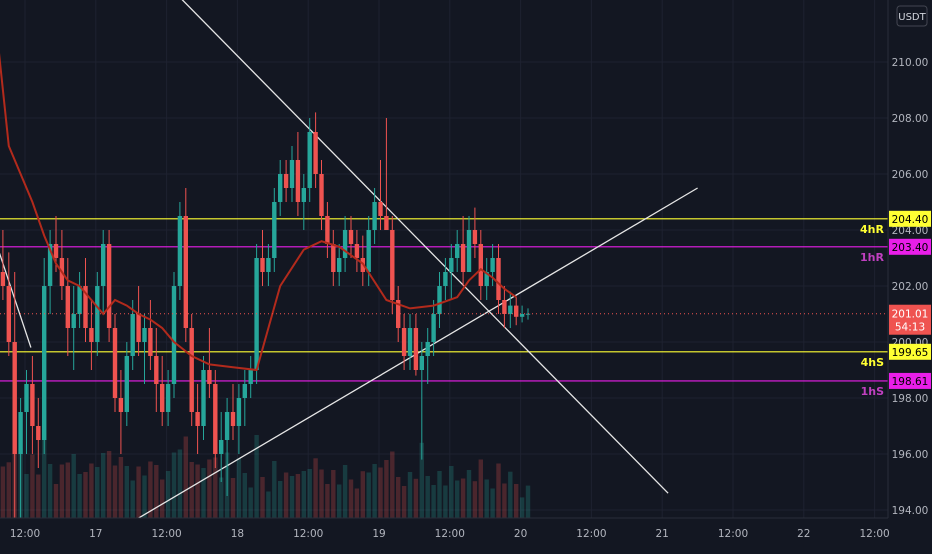  I want to click on level-tag-box-1hS, so click(910, 380).